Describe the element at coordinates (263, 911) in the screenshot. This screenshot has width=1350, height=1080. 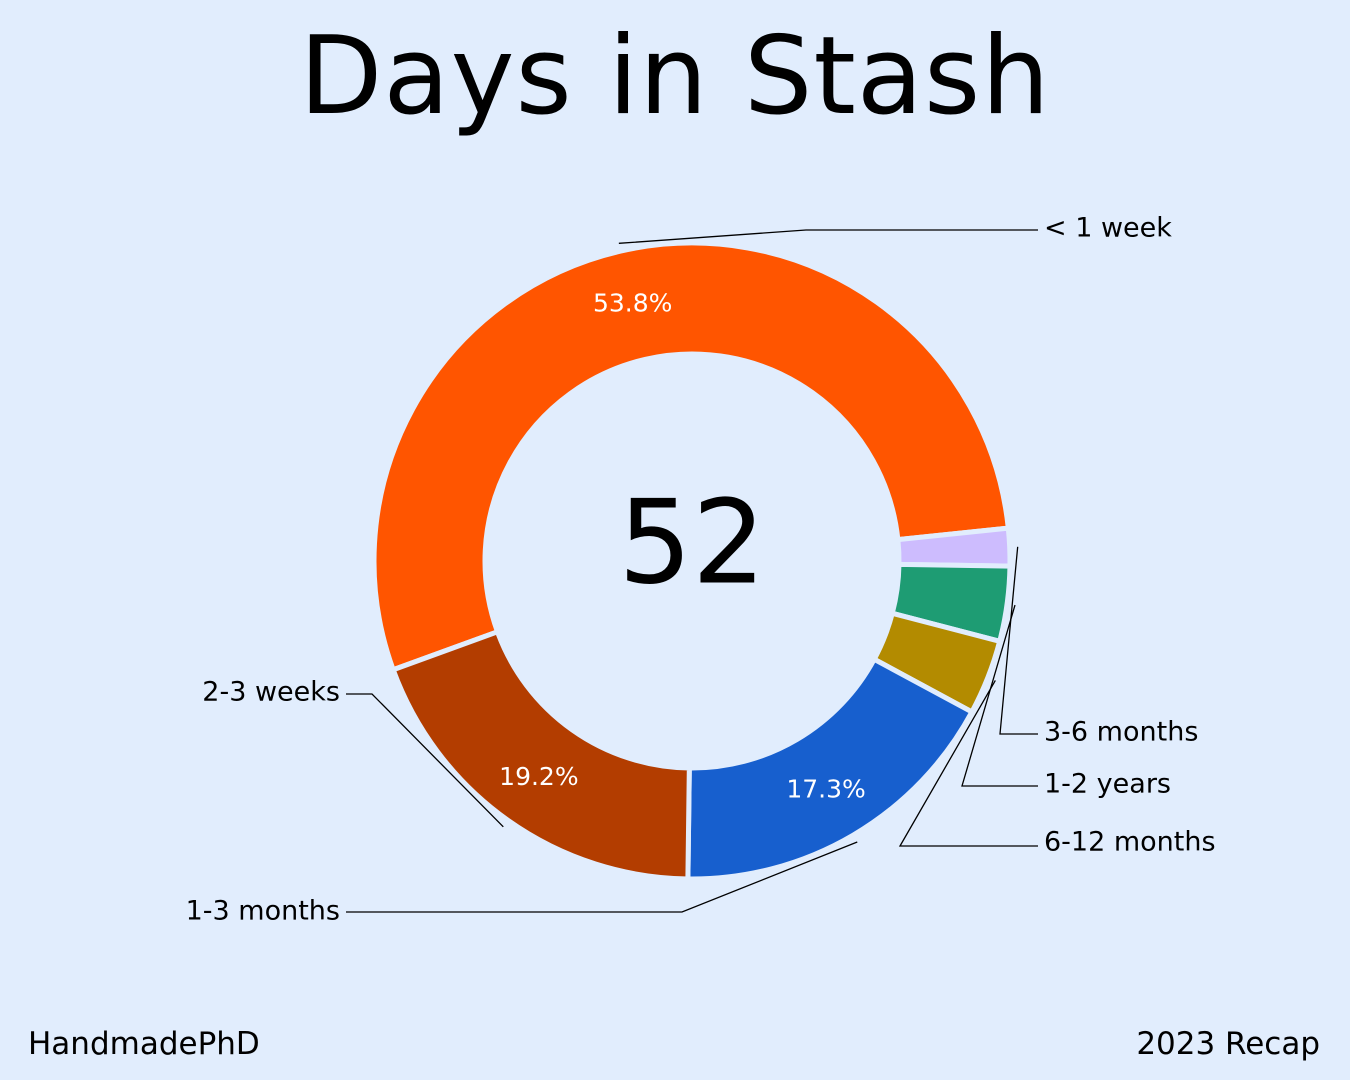
I see `category-label-1-3-months: 1-3 months` at that location.